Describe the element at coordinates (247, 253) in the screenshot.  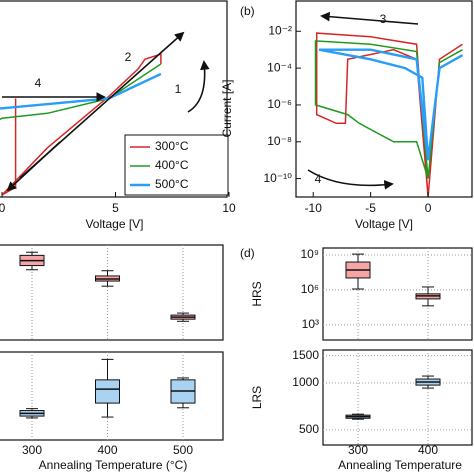
I see `panel-label: (d)` at that location.